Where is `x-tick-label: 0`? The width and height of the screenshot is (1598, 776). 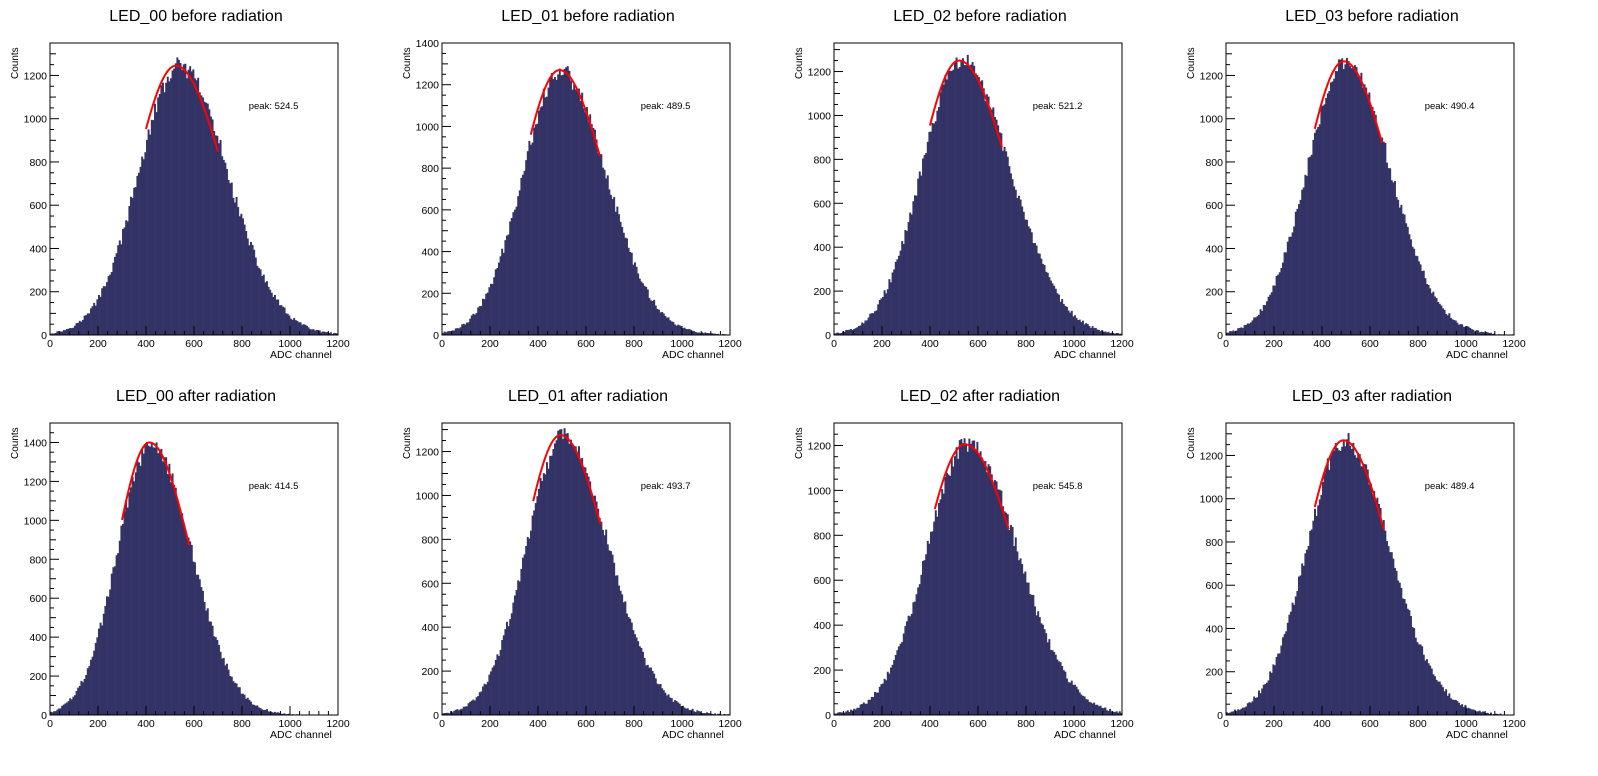 x-tick-label: 0 is located at coordinates (834, 724).